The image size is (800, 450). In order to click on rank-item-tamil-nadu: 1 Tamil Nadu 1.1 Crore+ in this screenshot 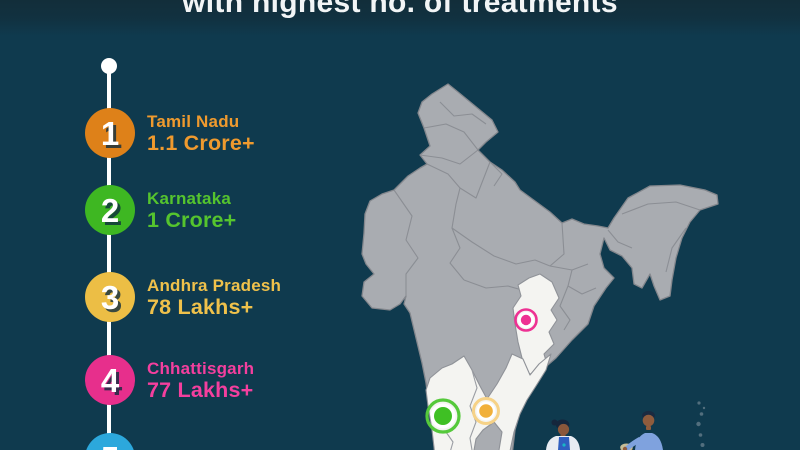, I will do `click(170, 133)`.